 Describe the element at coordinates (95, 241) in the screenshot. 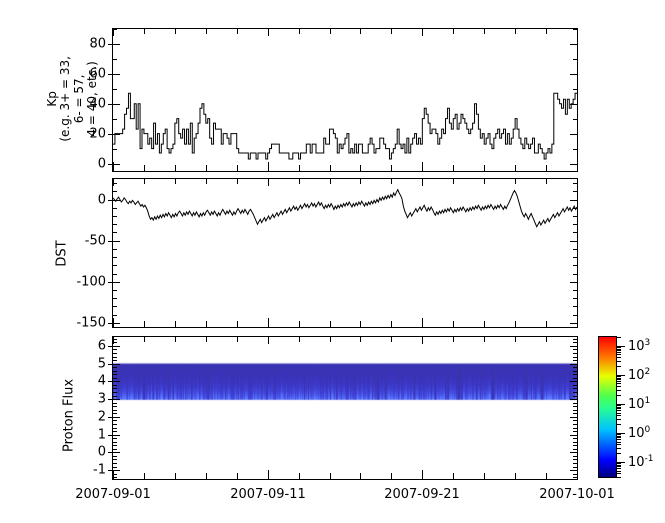

I see `dst-y-tick-label: -50` at that location.